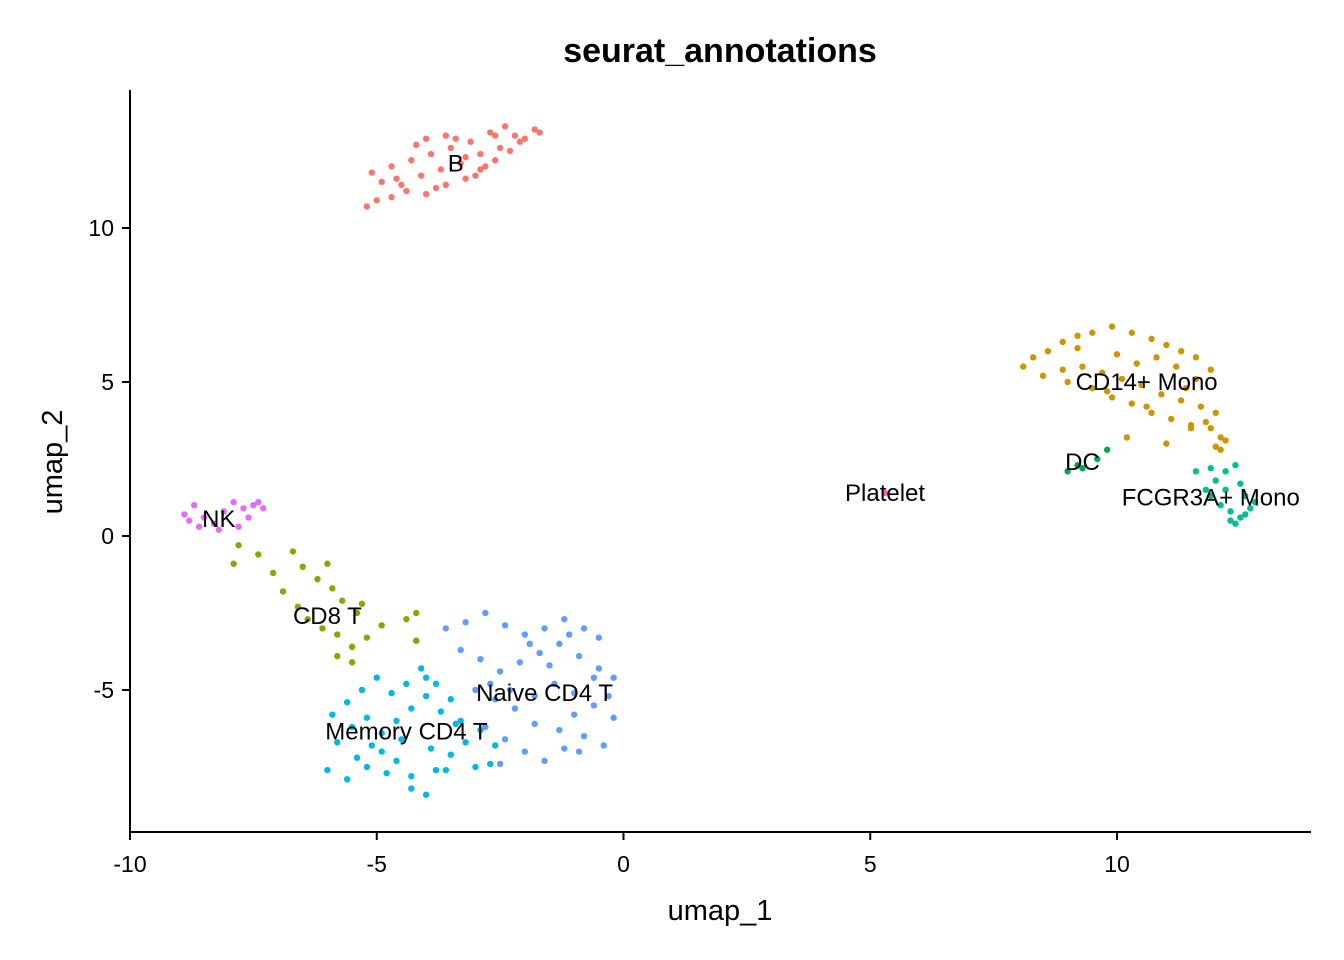 The image size is (1344, 960). Describe the element at coordinates (720, 911) in the screenshot. I see `x-axis-title: umap_1` at that location.